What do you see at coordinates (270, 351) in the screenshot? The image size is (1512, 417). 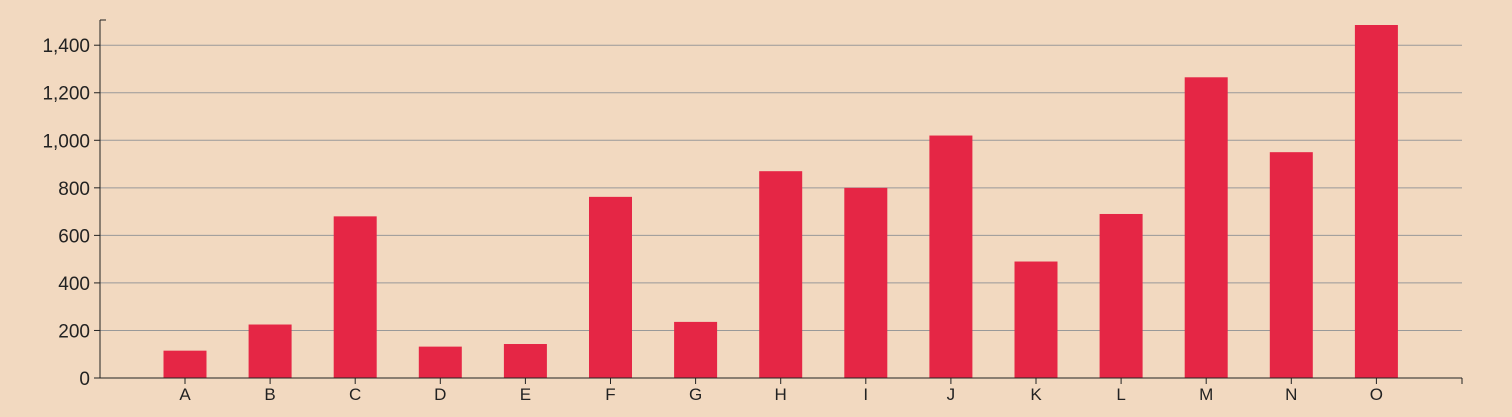 I see `bar-b` at bounding box center [270, 351].